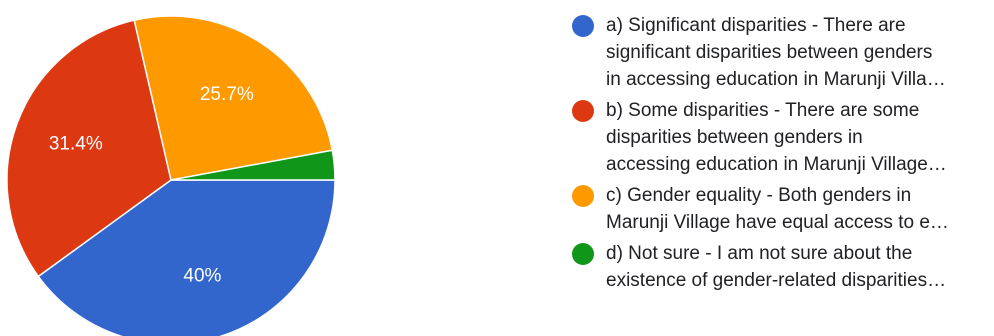 The height and width of the screenshot is (336, 994). Describe the element at coordinates (756, 25) in the screenshot. I see `legend-text-line: a) Significant disparities - There are` at that location.